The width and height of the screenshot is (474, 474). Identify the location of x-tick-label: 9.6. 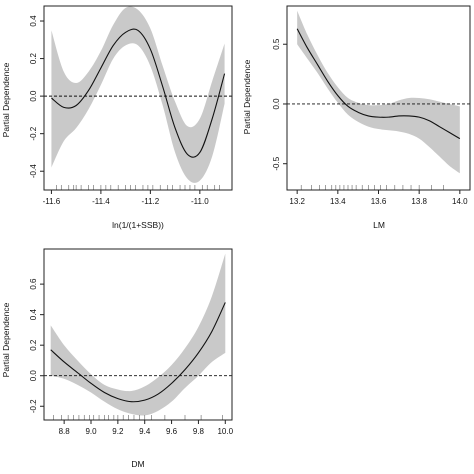
(172, 431).